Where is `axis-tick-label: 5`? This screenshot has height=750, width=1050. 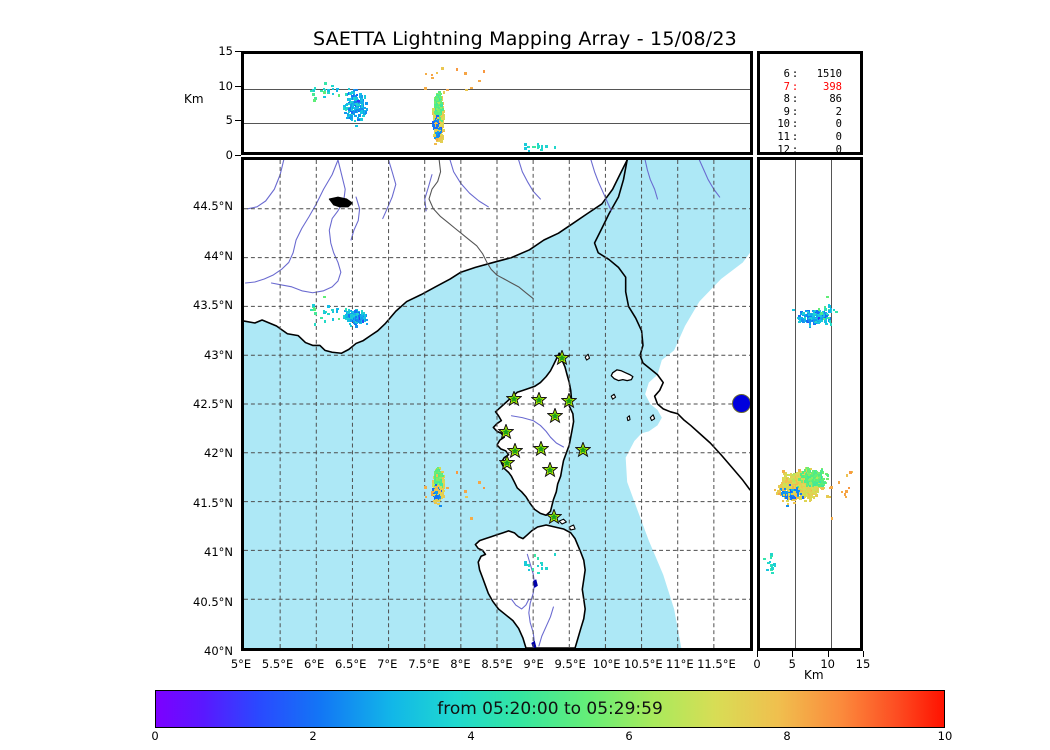
axis-tick-label: 5 is located at coordinates (229, 120).